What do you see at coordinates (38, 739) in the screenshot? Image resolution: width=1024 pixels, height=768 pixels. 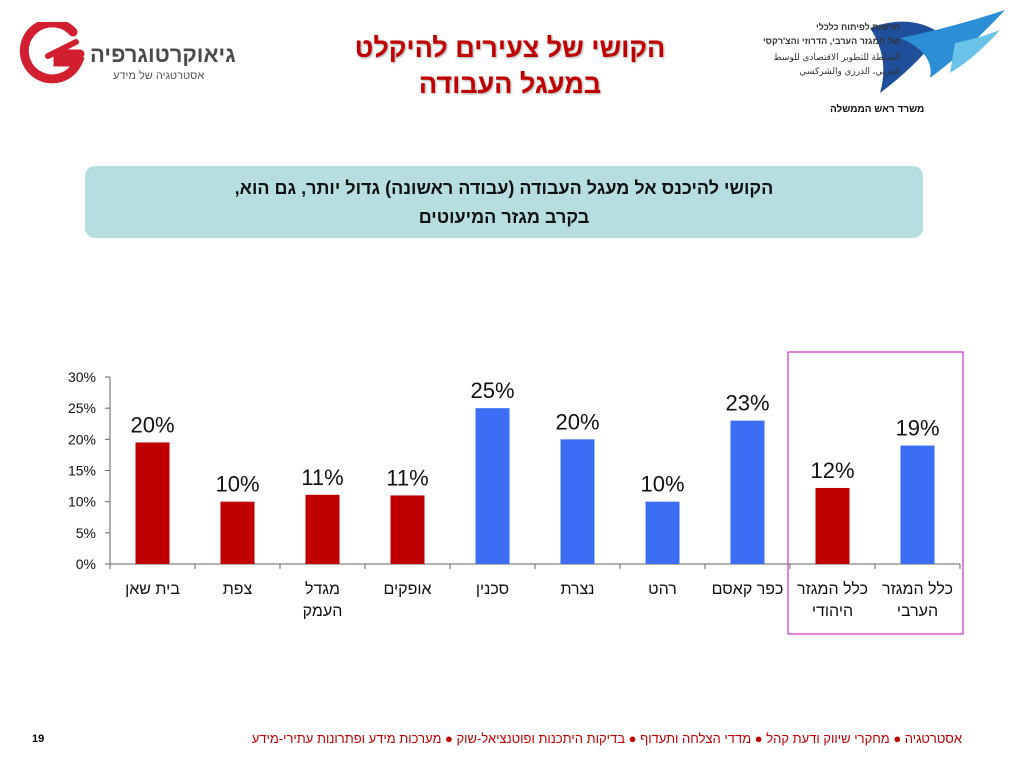 I see `page-number: 19` at bounding box center [38, 739].